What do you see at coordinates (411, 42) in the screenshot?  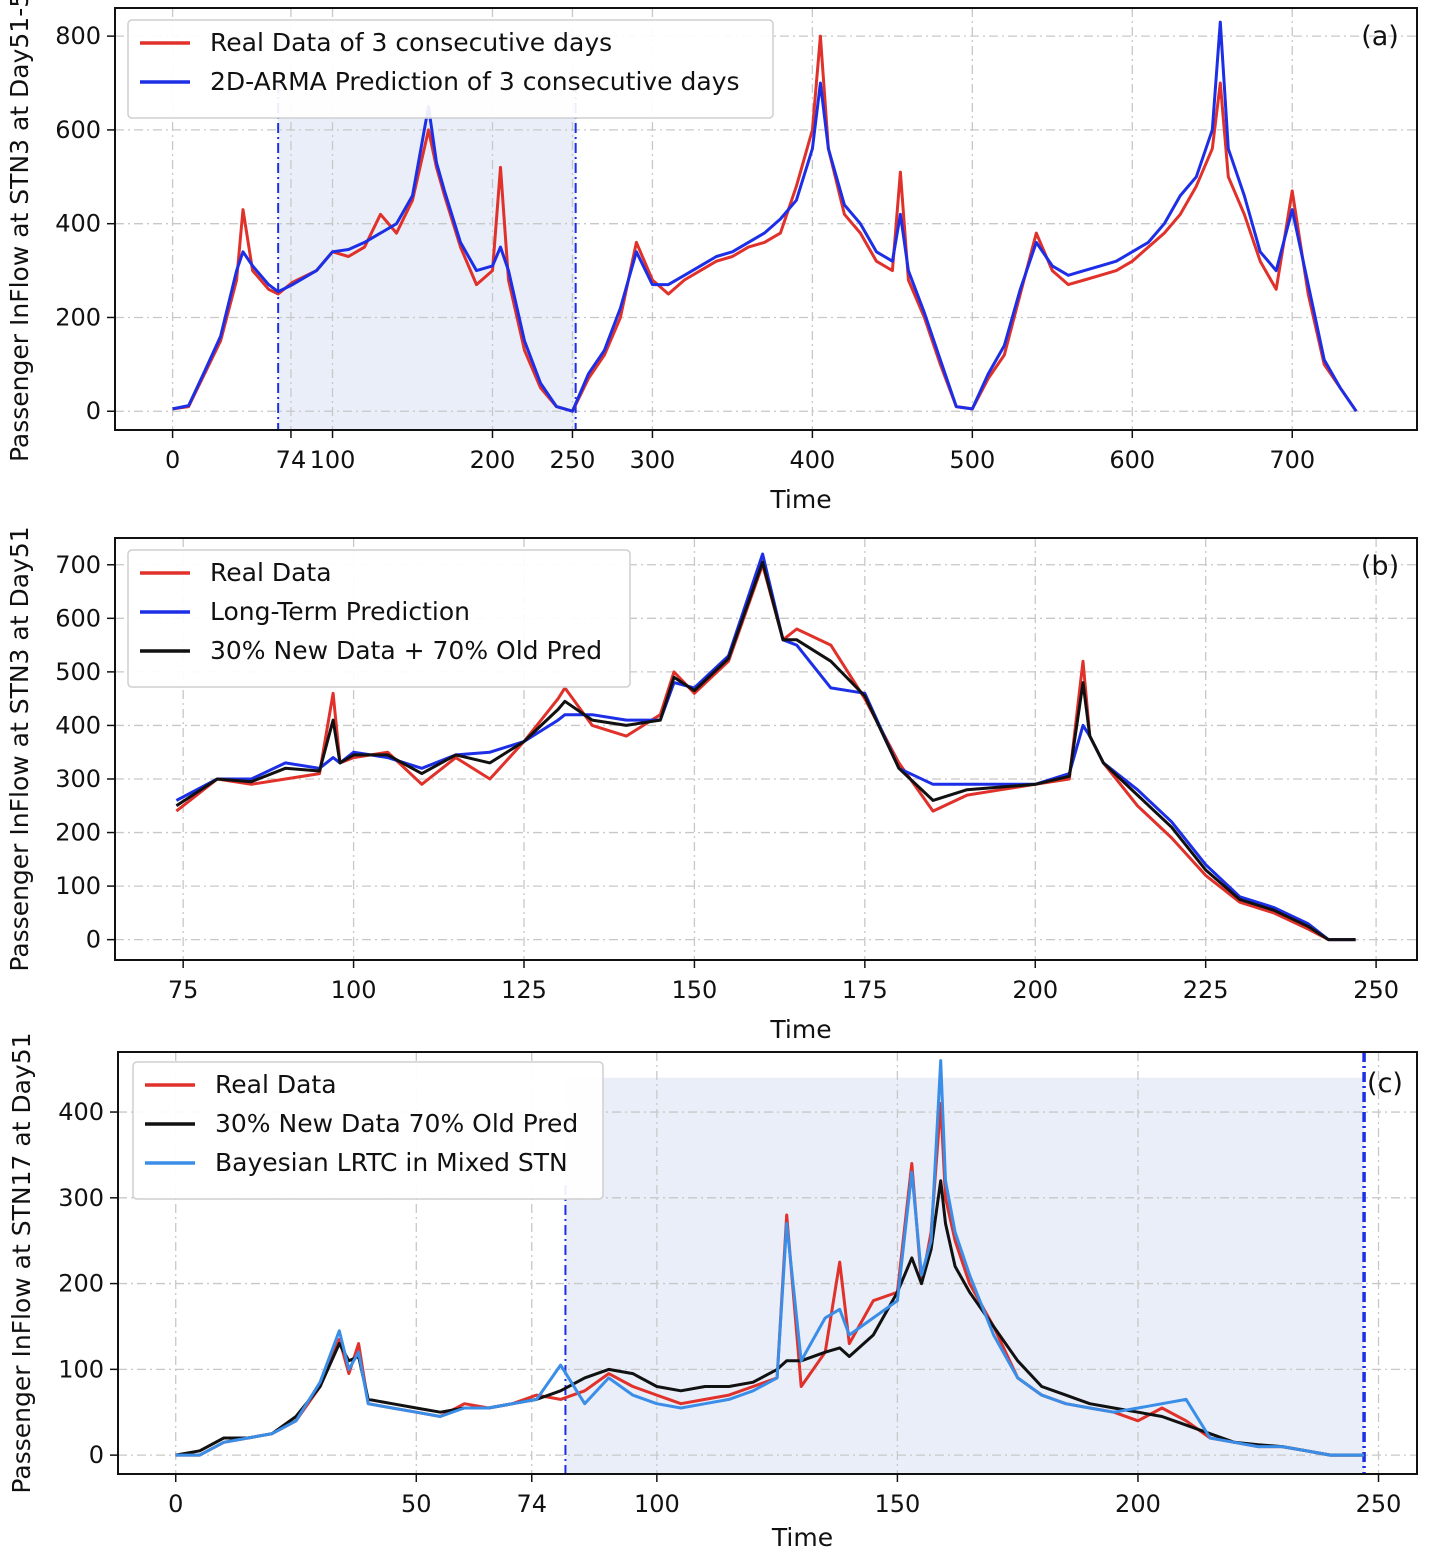 I see `legend-entry: Real Data of 3 consecutive days` at bounding box center [411, 42].